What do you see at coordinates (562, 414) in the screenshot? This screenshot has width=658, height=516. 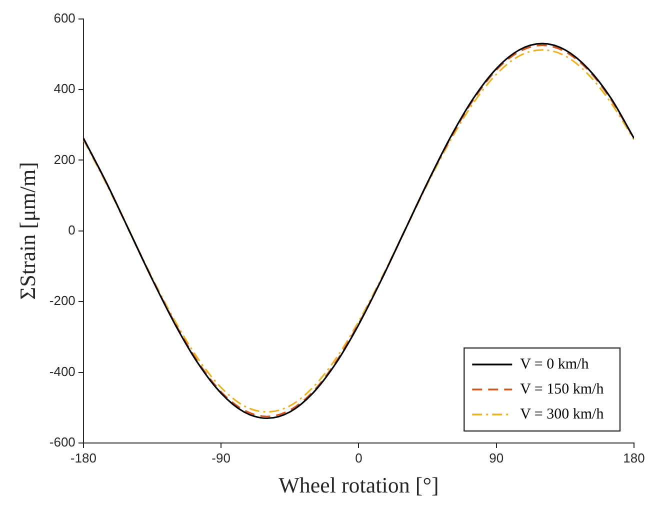 I see `legend-label: V = 300 km/h` at bounding box center [562, 414].